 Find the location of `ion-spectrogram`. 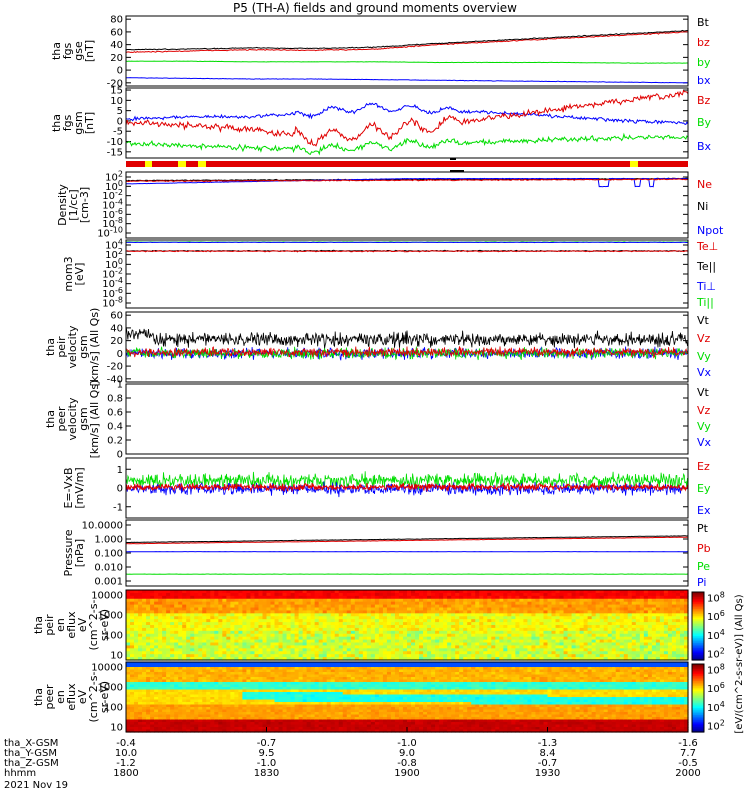

ion-spectrogram is located at coordinates (407, 625).